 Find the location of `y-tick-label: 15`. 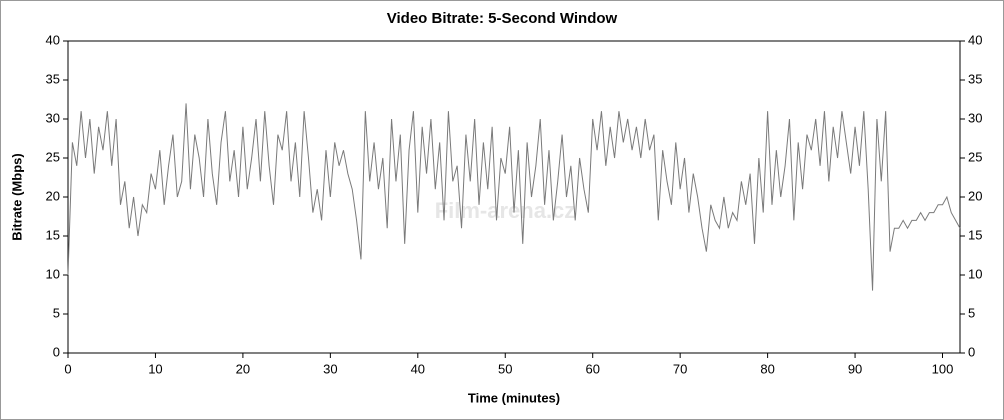

y-tick-label: 15 is located at coordinates (53, 234).